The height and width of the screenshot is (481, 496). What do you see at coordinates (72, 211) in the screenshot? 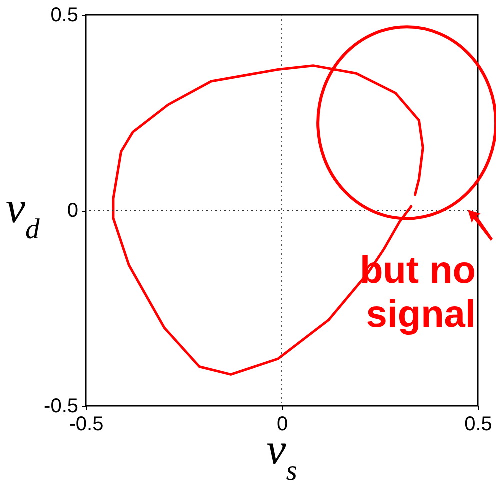
I see `y-tick-label: 0` at bounding box center [72, 211].